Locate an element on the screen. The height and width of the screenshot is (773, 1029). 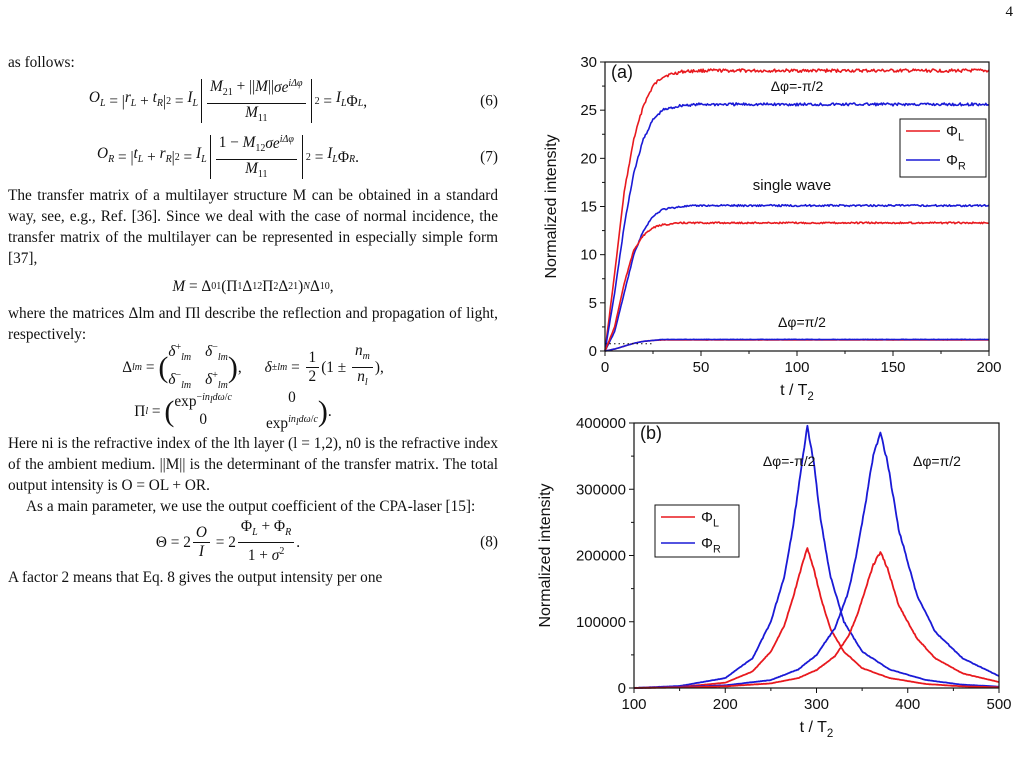
page-number: 4 is located at coordinates (1009, 12).